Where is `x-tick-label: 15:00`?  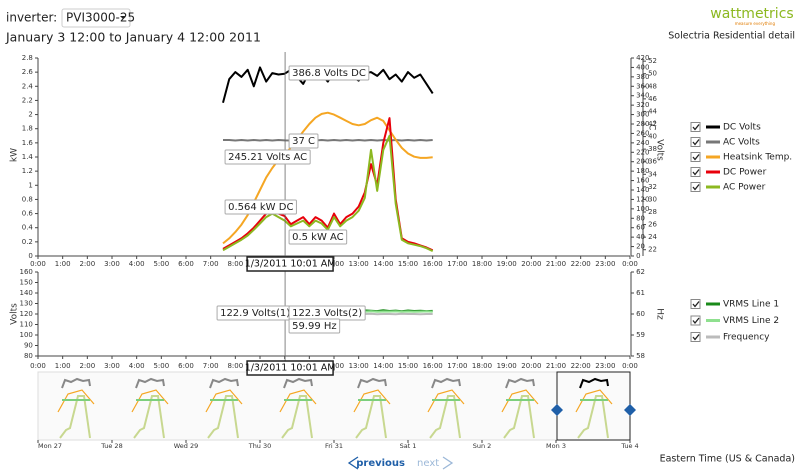 x-tick-label: 15:00 is located at coordinates (408, 264).